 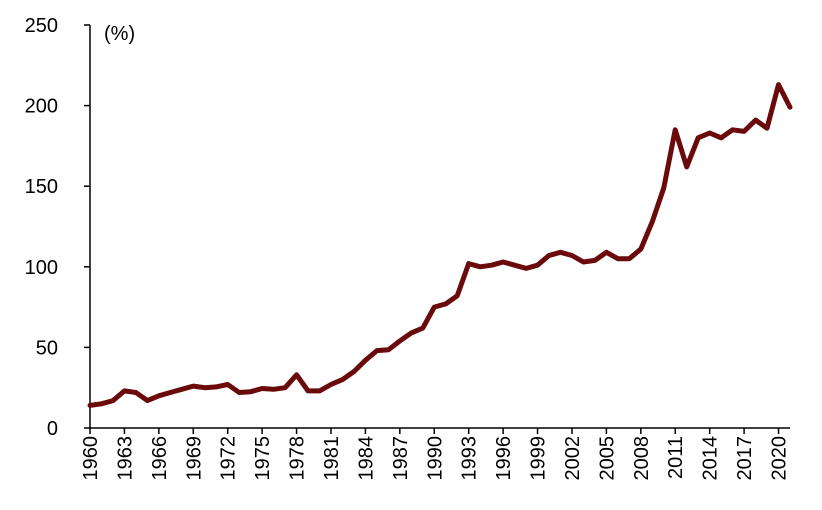 I want to click on x-tick-label: 1975, so click(x=263, y=458).